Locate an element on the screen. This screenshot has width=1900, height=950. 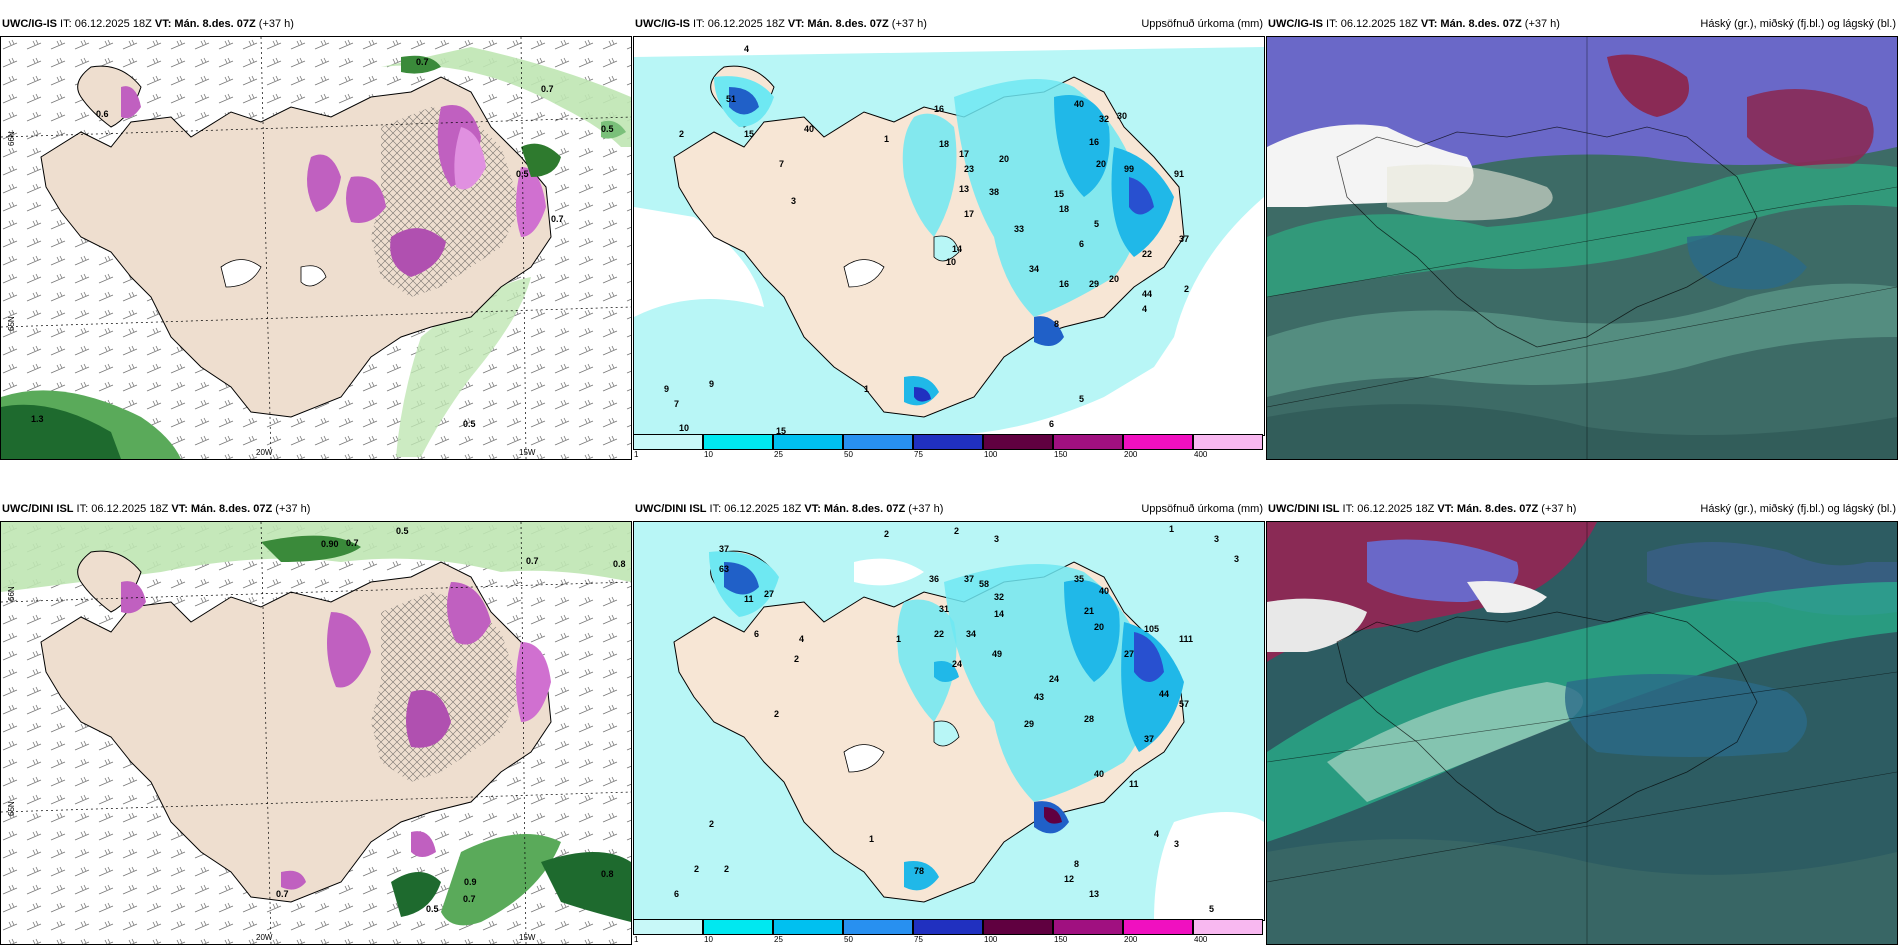
value-label: 29 is located at coordinates (1029, 724).